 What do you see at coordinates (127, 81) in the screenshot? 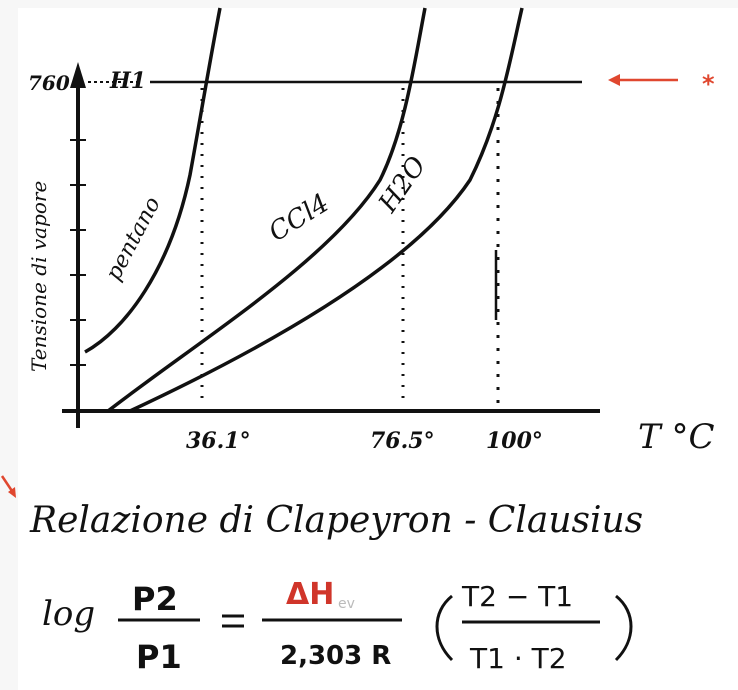
I see `h1-label: H1` at bounding box center [127, 81].